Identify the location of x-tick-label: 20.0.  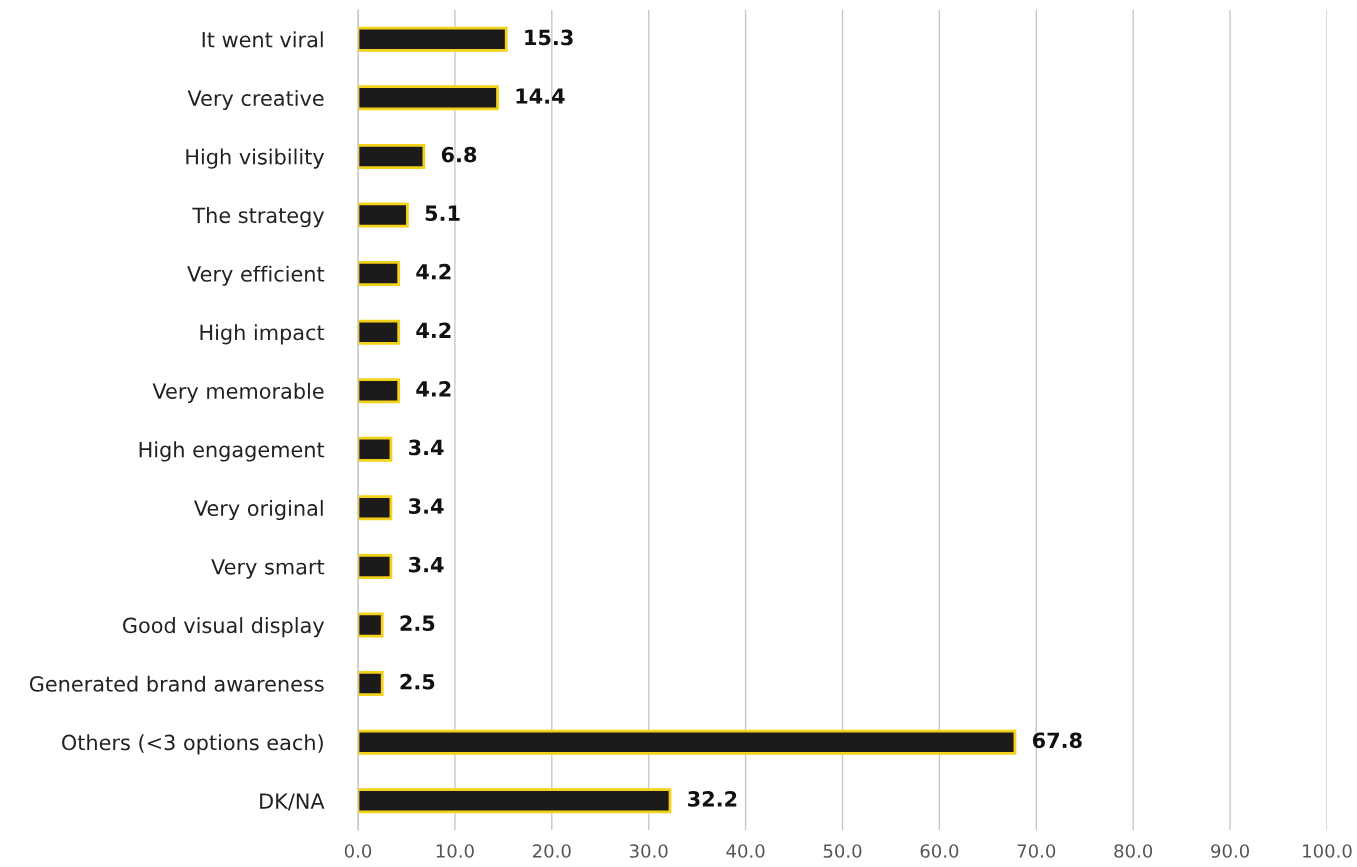
(552, 851).